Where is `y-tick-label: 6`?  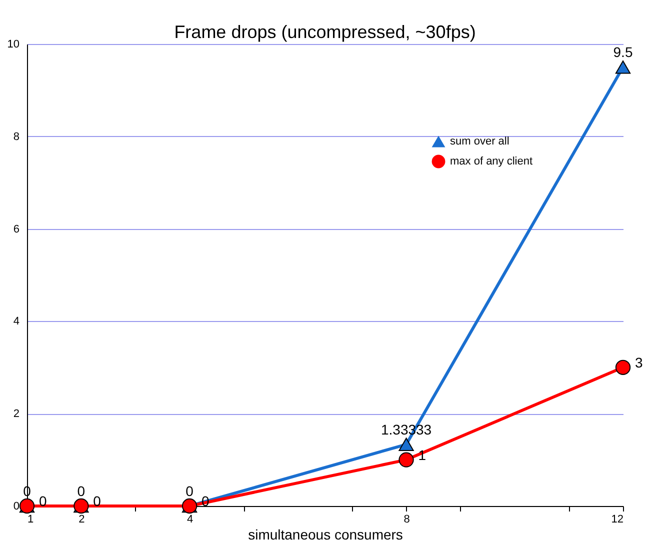
y-tick-label: 6 is located at coordinates (16, 229).